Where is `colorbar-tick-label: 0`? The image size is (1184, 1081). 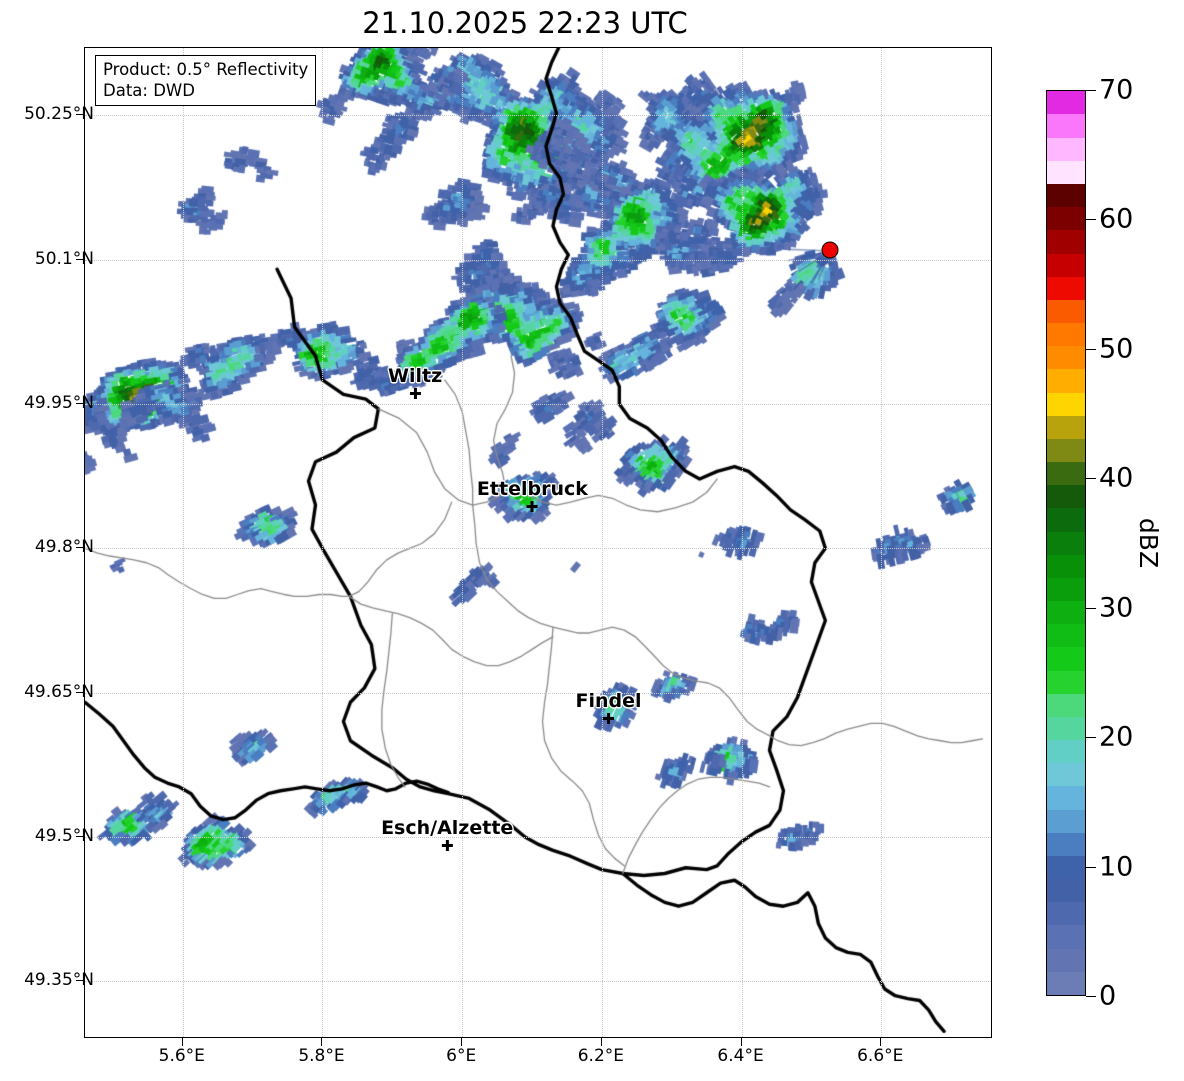
colorbar-tick-label: 0 is located at coordinates (1108, 996).